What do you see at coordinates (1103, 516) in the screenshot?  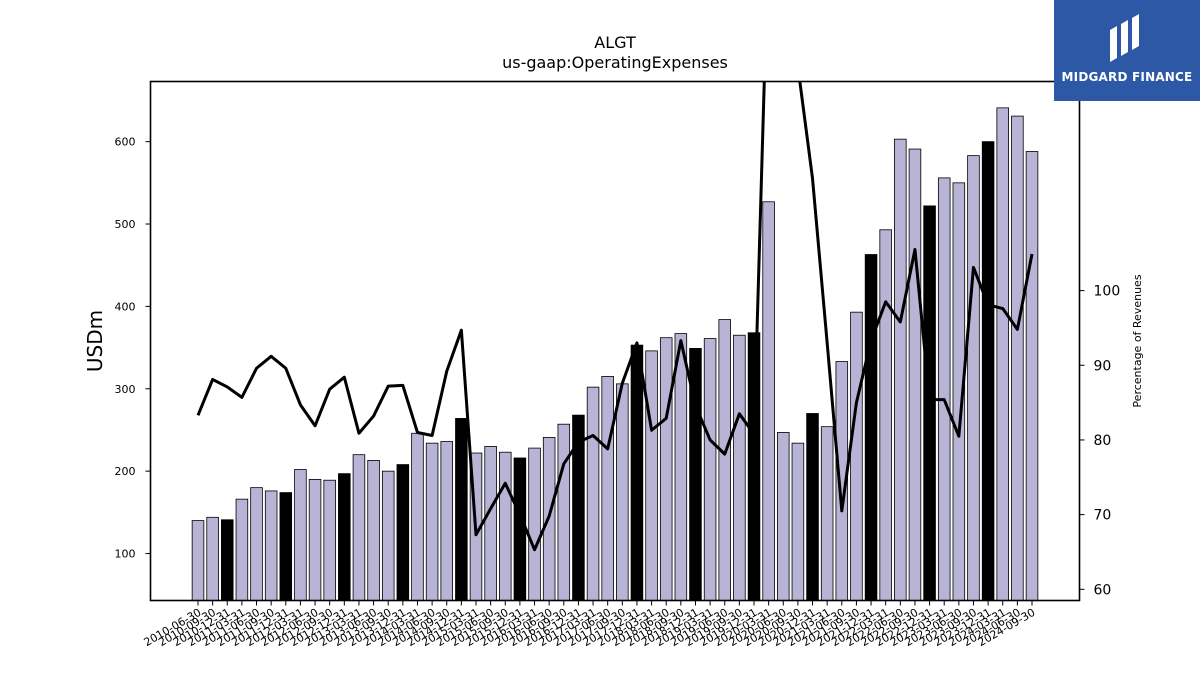 I see `y2-tick-label: 70` at bounding box center [1103, 516].